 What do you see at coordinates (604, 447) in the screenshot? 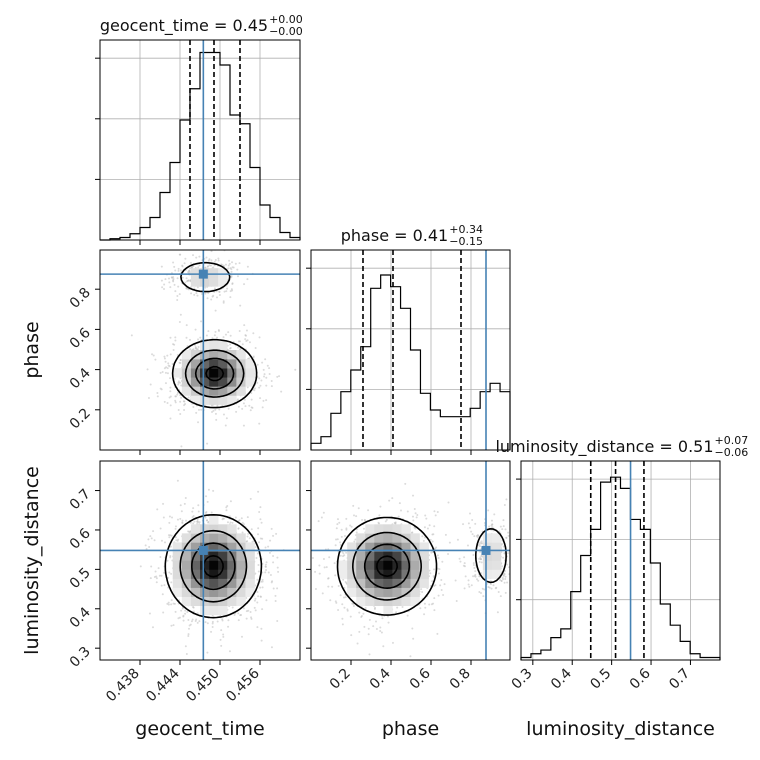
I see `title-main: luminosity_distance = 0.51` at bounding box center [604, 447].